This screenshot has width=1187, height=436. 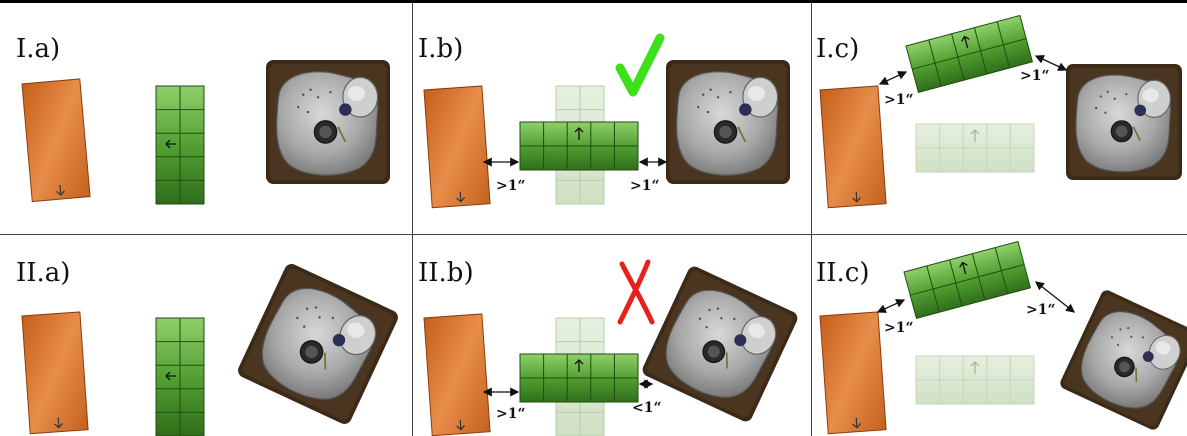 I want to click on rock-image-iib, so click(x=720, y=344).